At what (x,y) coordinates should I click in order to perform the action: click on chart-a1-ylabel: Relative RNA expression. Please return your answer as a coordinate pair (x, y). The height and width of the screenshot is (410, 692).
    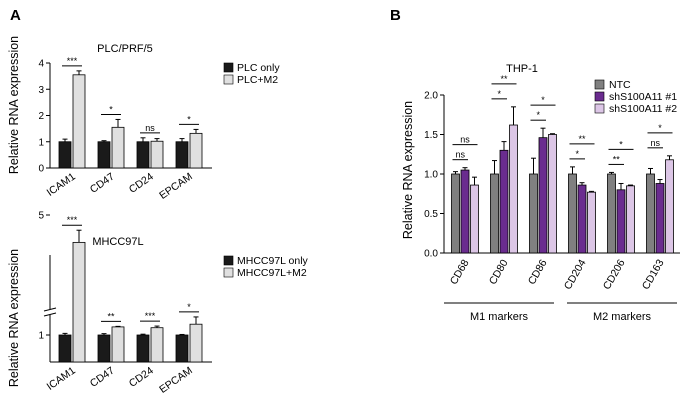
    Looking at the image, I should click on (14, 105).